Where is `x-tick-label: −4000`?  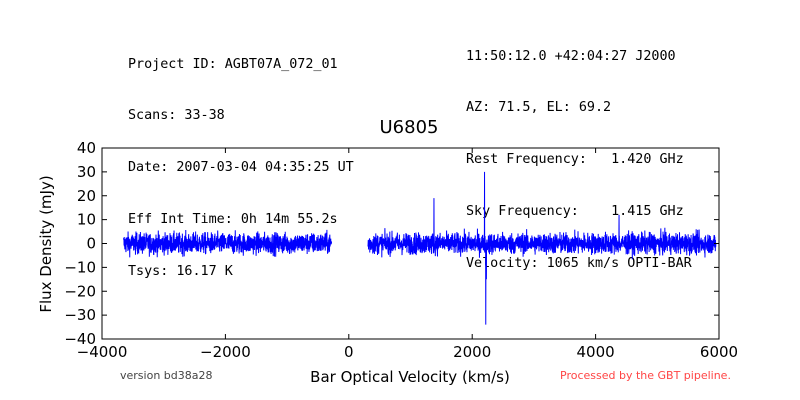
x-tick-label: −4000 is located at coordinates (102, 352).